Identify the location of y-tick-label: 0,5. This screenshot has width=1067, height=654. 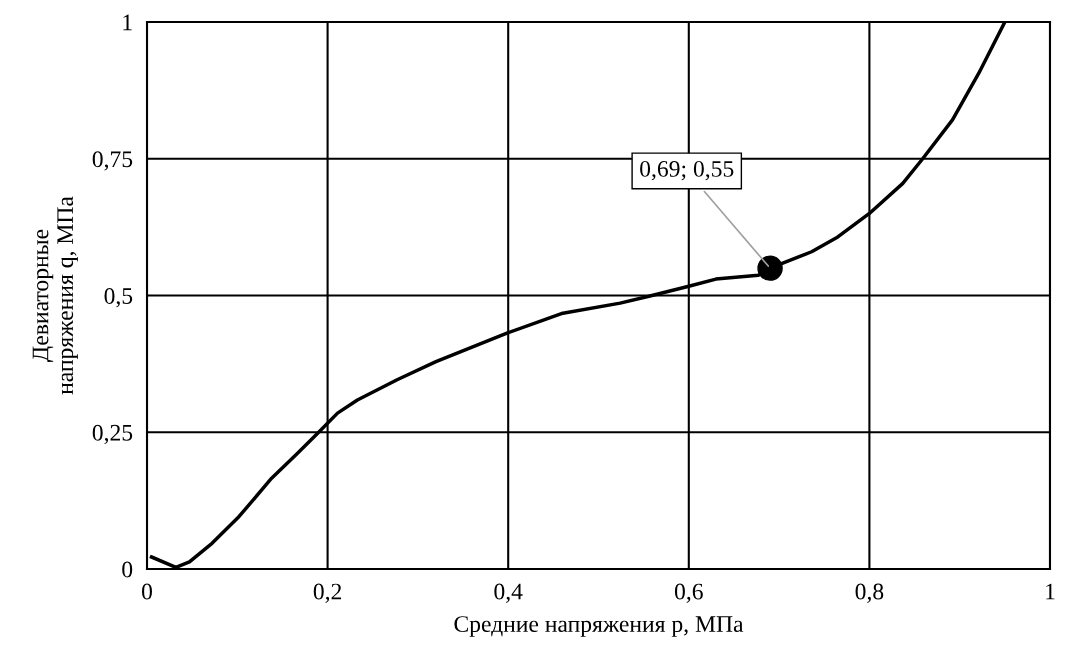
(118, 297).